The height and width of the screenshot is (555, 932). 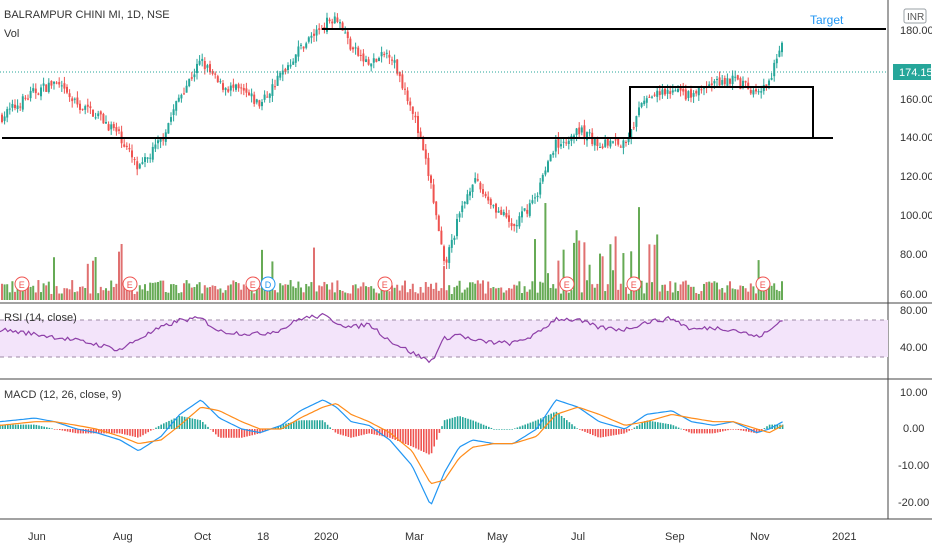 What do you see at coordinates (915, 16) in the screenshot?
I see `currency-badge` at bounding box center [915, 16].